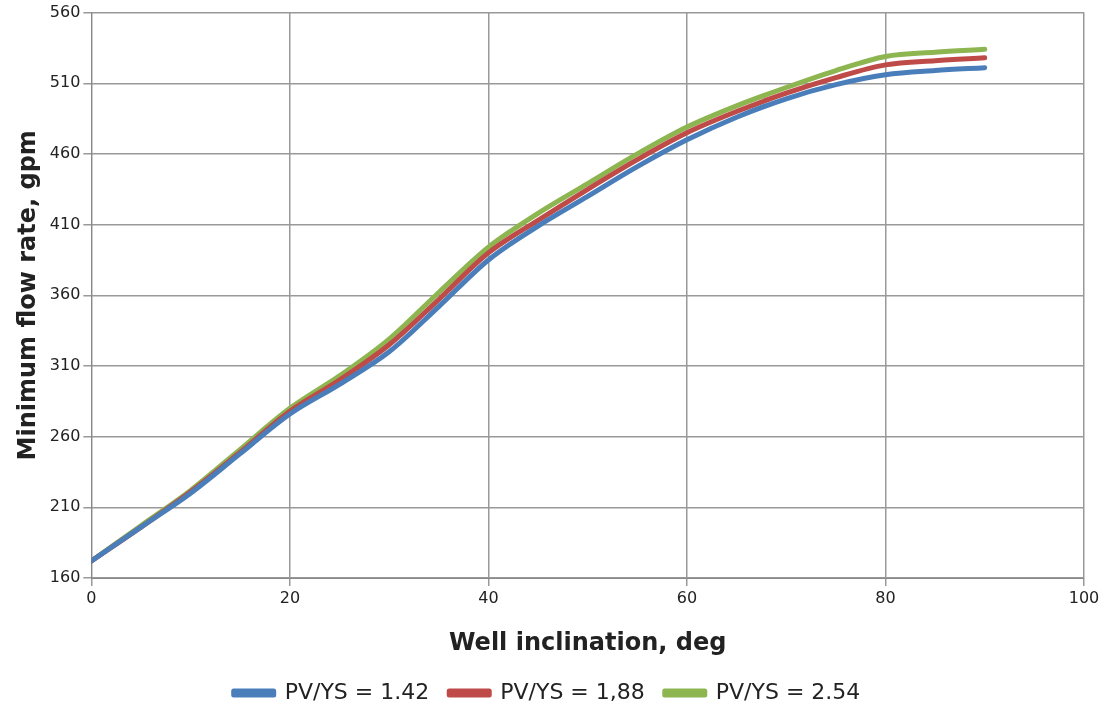 Image resolution: width=1114 pixels, height=724 pixels. Describe the element at coordinates (65, 294) in the screenshot. I see `y-tick-label: 360` at that location.